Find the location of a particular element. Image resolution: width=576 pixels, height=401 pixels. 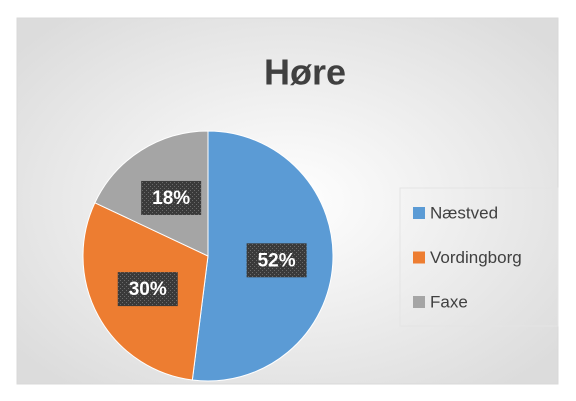

legend-label: Vordingborg is located at coordinates (476, 257).